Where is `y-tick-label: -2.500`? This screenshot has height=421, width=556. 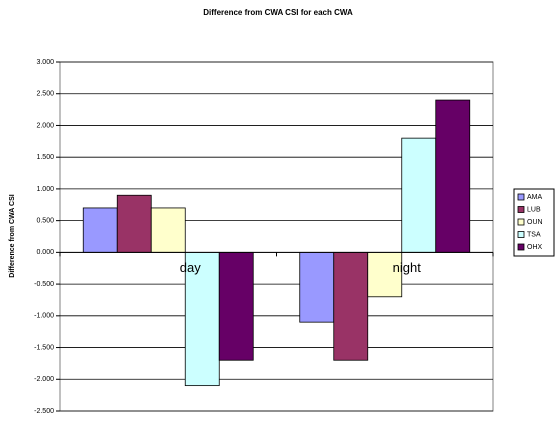
y-tick-label: -2.500 is located at coordinates (44, 411).